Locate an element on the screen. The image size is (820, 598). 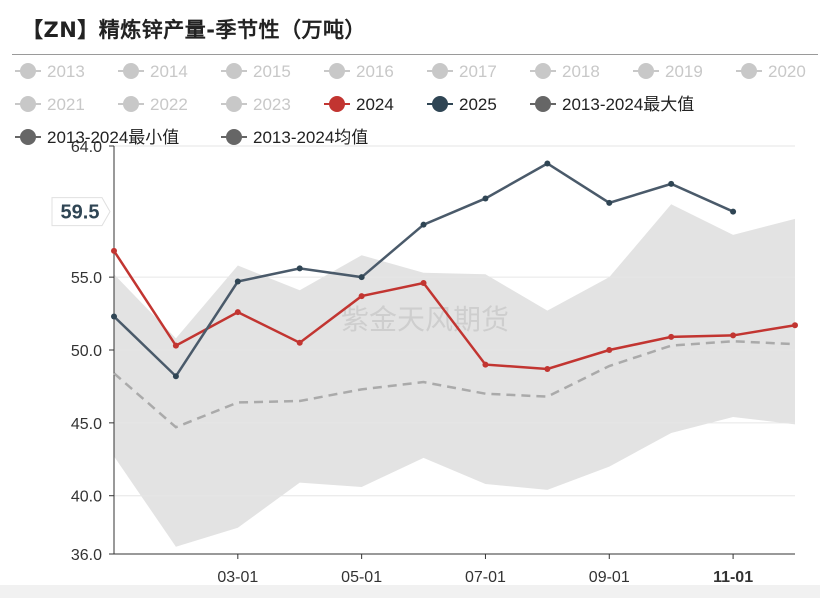
legend-label: 2016 is located at coordinates (375, 71).